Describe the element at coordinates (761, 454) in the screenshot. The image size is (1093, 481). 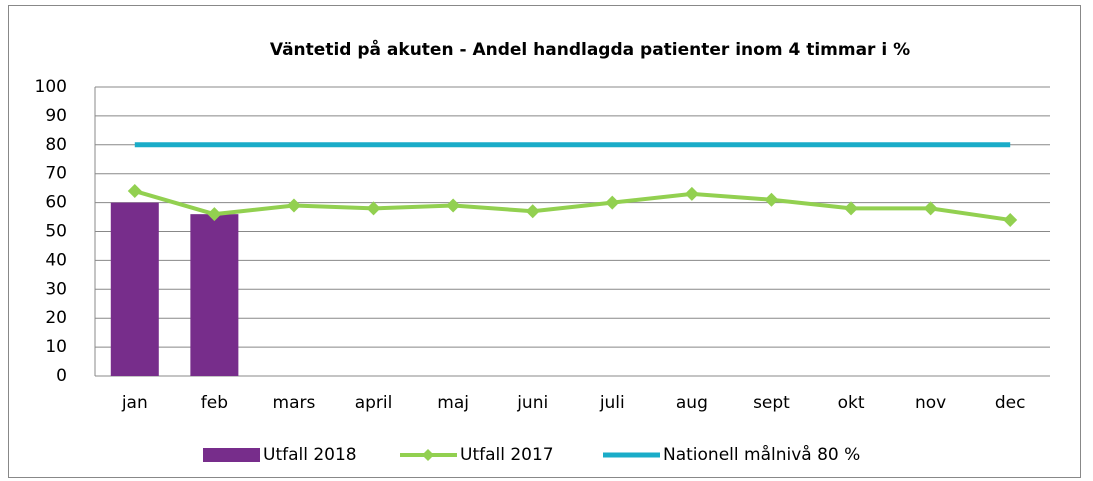
I see `legend-label: Nationell målnivå 80 %` at that location.